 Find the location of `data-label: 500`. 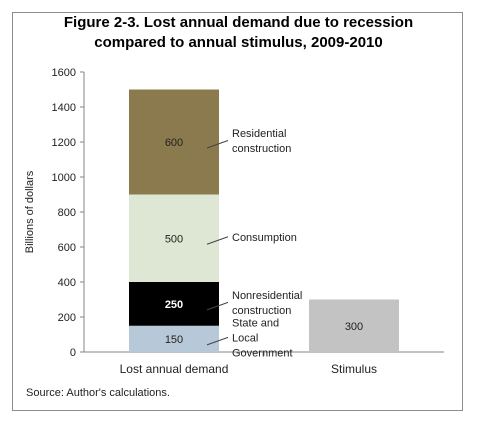

data-label: 500 is located at coordinates (174, 239).